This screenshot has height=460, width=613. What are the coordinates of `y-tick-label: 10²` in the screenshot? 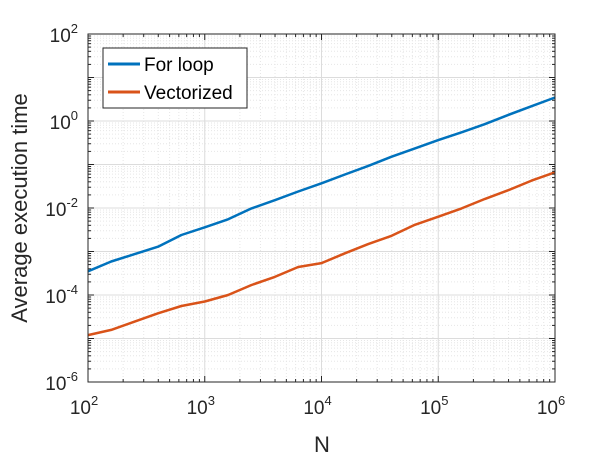 It's located at (64, 34).